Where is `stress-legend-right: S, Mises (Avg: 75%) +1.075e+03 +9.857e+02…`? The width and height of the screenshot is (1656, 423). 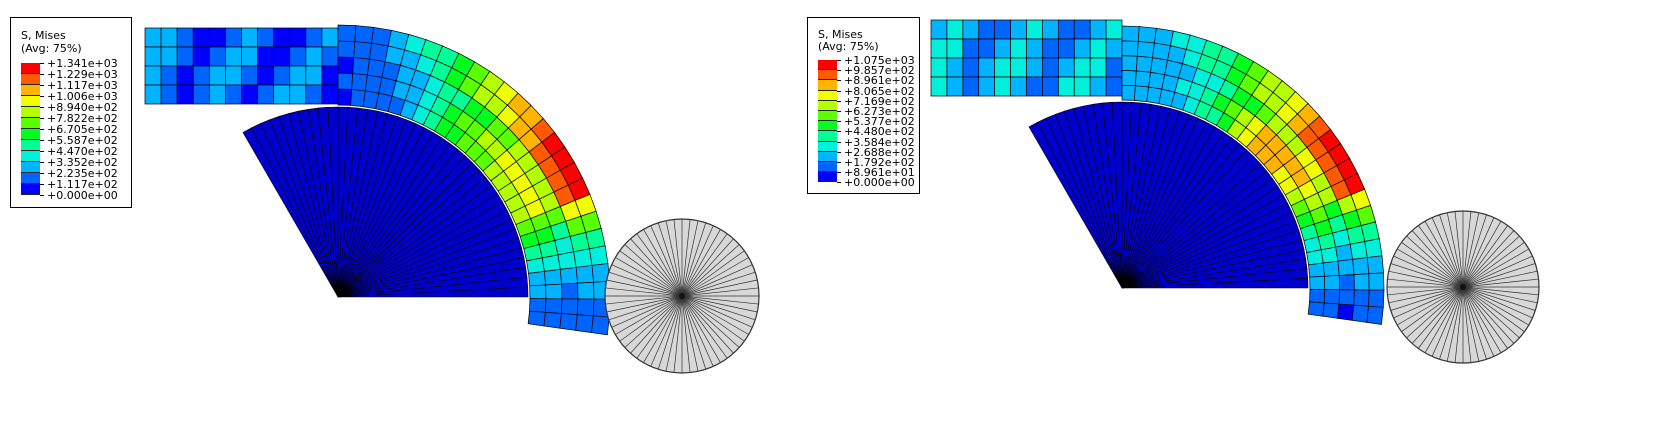 stress-legend-right: S, Mises (Avg: 75%) +1.075e+03 +9.857e+02… is located at coordinates (863, 105).